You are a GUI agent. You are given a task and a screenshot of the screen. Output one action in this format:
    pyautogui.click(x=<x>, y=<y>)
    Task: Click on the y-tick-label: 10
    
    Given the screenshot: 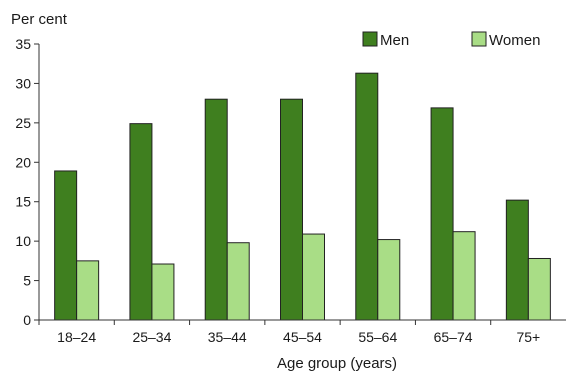 What is the action you would take?
    pyautogui.click(x=23, y=241)
    